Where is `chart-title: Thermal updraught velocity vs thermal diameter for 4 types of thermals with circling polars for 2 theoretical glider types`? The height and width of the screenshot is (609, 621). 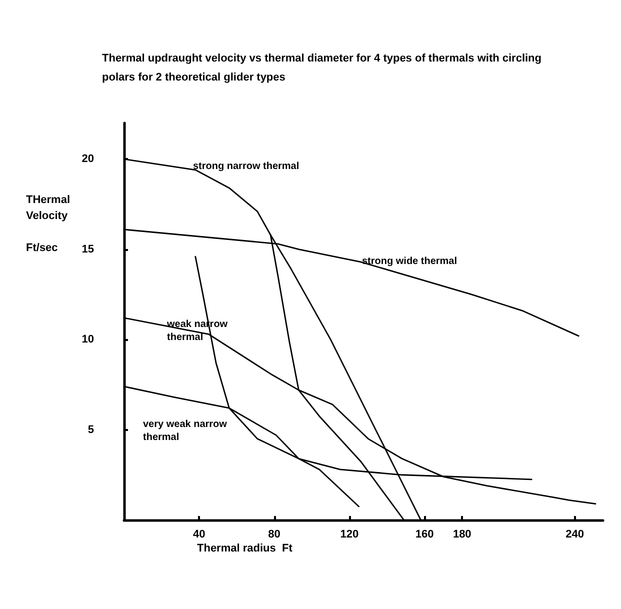
chart-title: Thermal updraught velocity vs thermal diameter for 4 types of thermals with circling polars for 2 theoretical glider types is located at coordinates (323, 68).